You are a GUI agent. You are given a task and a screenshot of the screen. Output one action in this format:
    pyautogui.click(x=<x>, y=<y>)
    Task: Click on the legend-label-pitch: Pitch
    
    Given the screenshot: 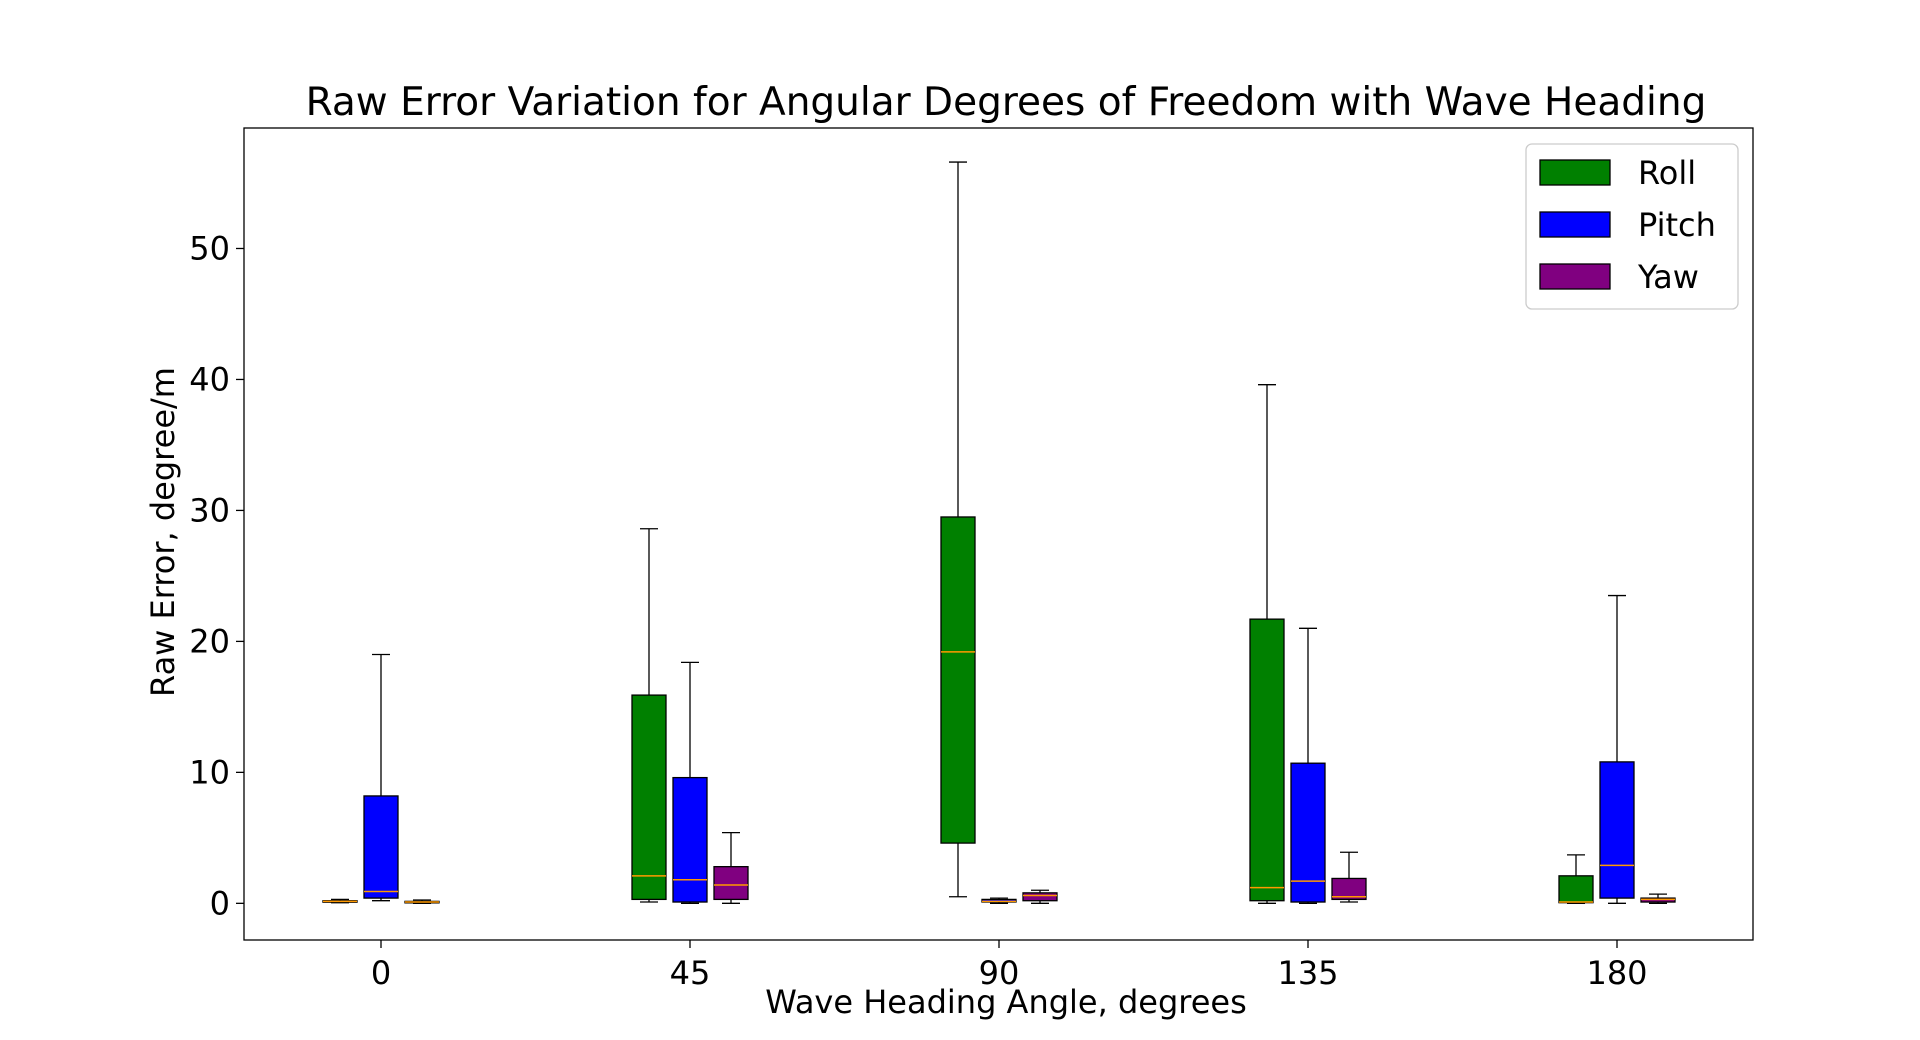 What is the action you would take?
    pyautogui.click(x=1677, y=225)
    